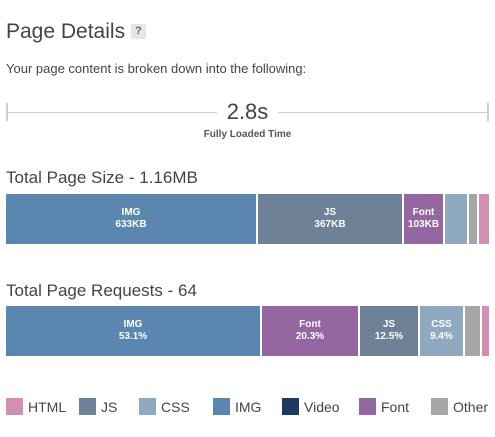 This screenshot has height=437, width=495. I want to click on legend-label: HTML, so click(47, 406).